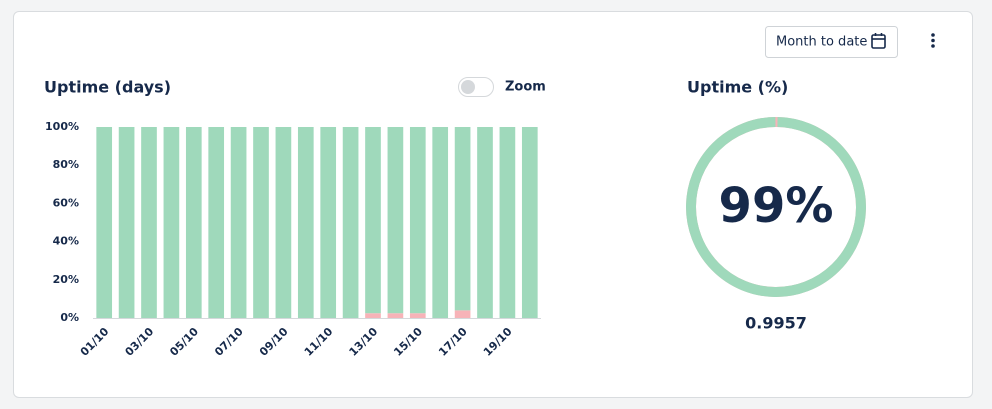 The image size is (992, 409). I want to click on y-tick-label: 20%, so click(66, 279).